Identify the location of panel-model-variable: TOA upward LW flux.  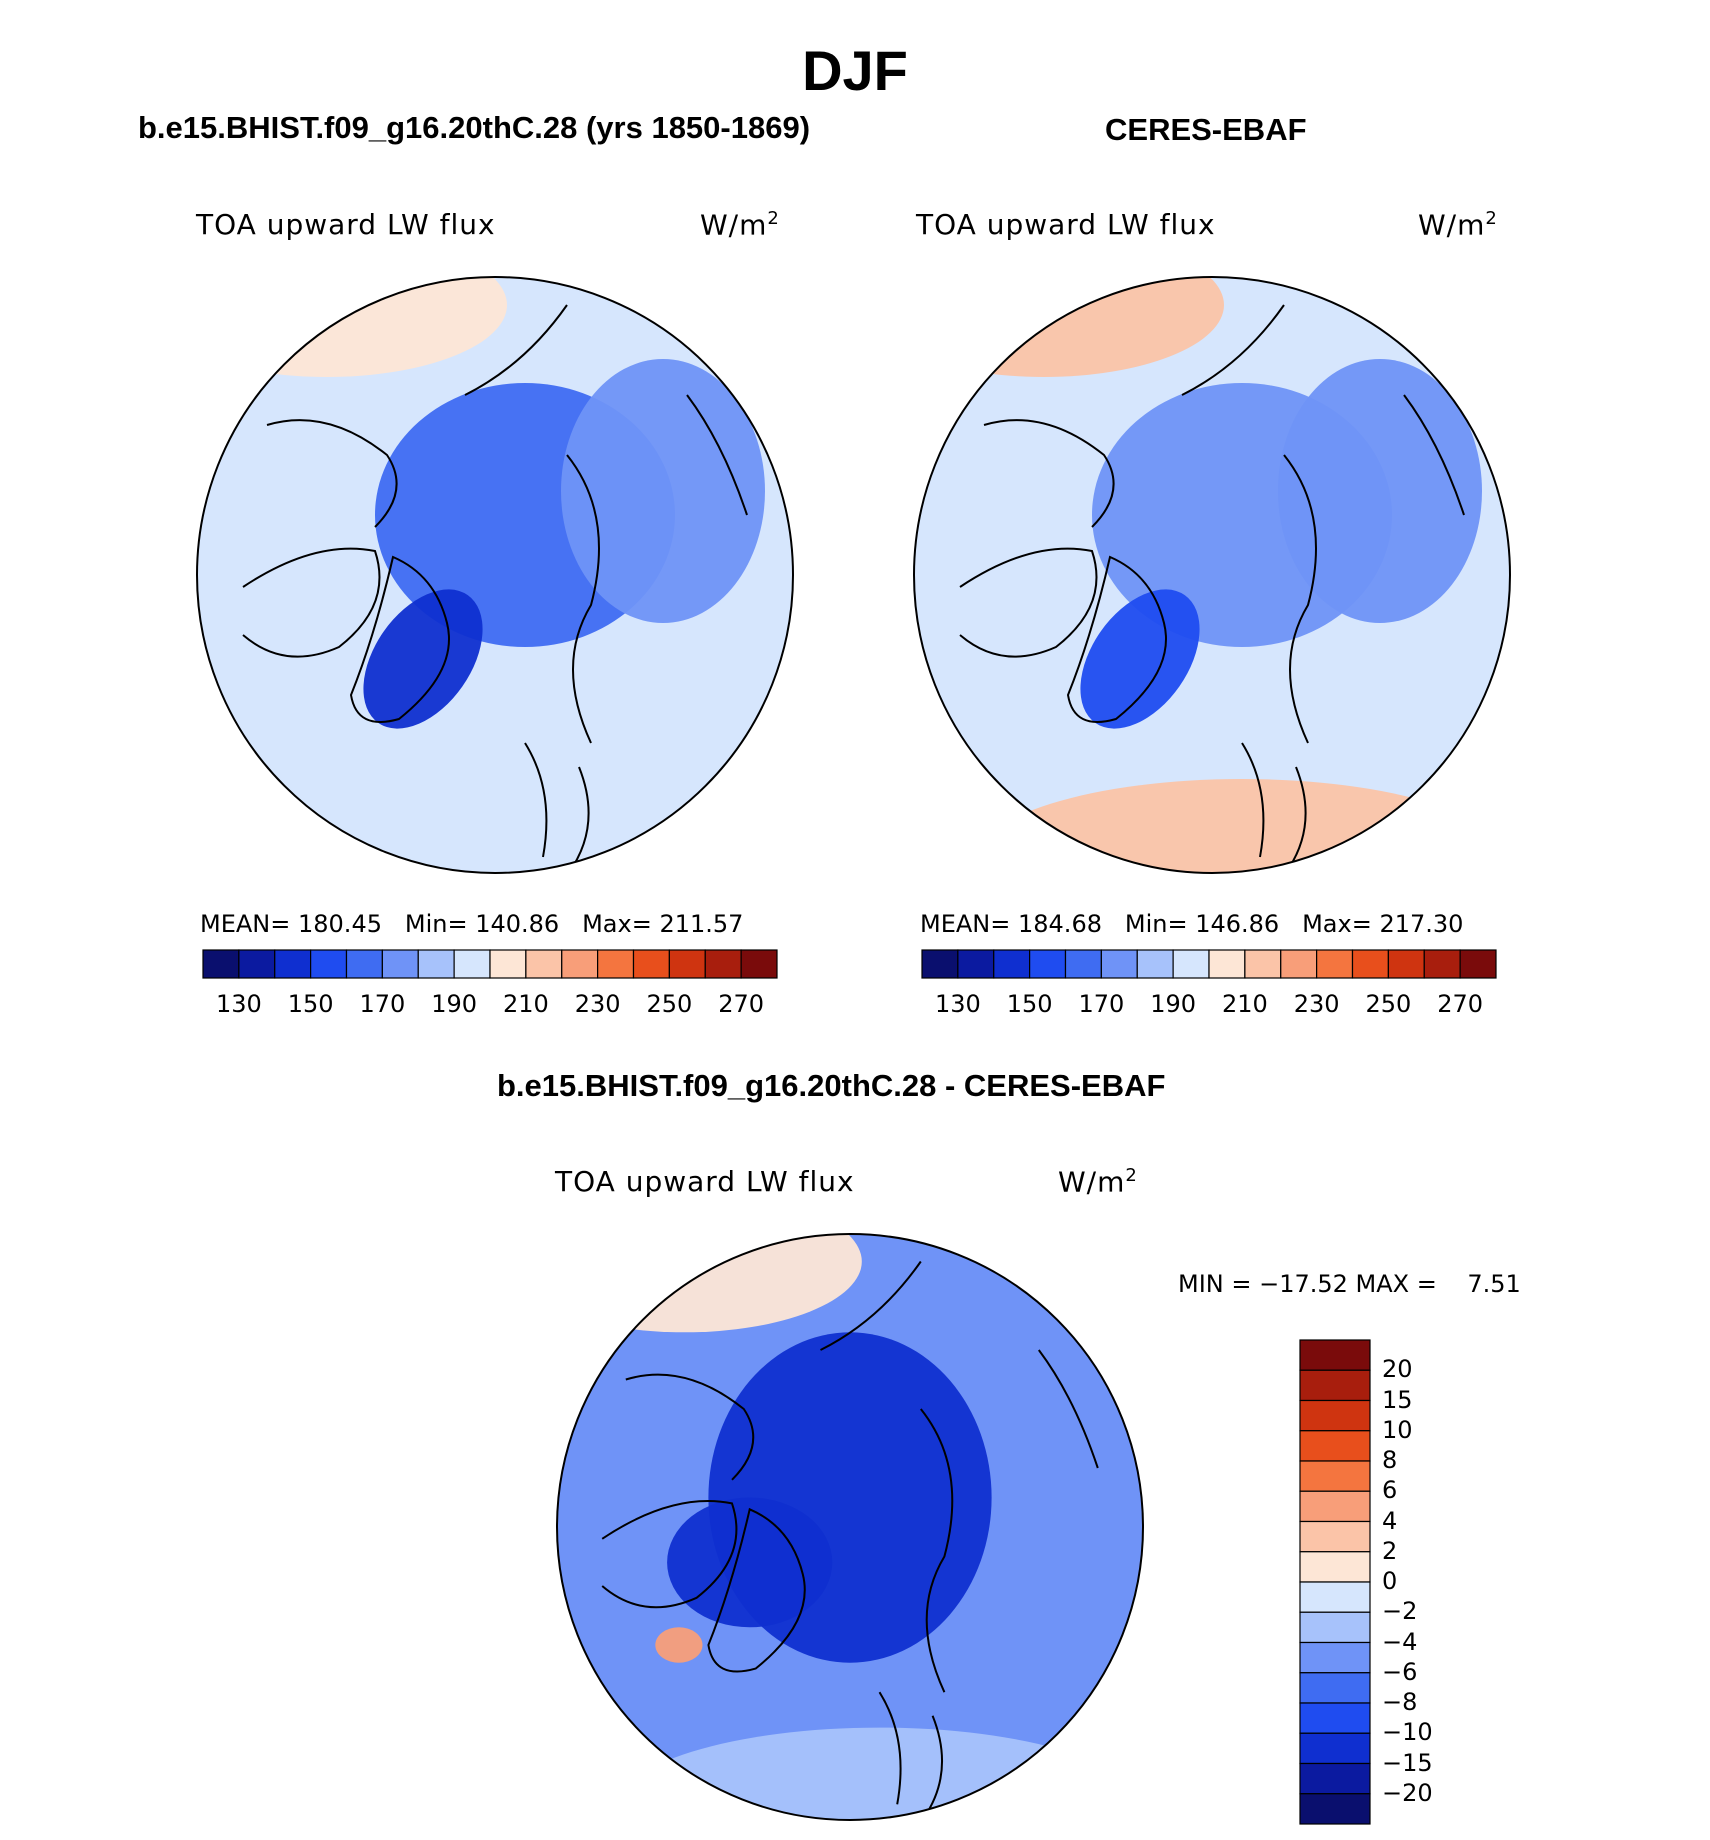
(346, 224).